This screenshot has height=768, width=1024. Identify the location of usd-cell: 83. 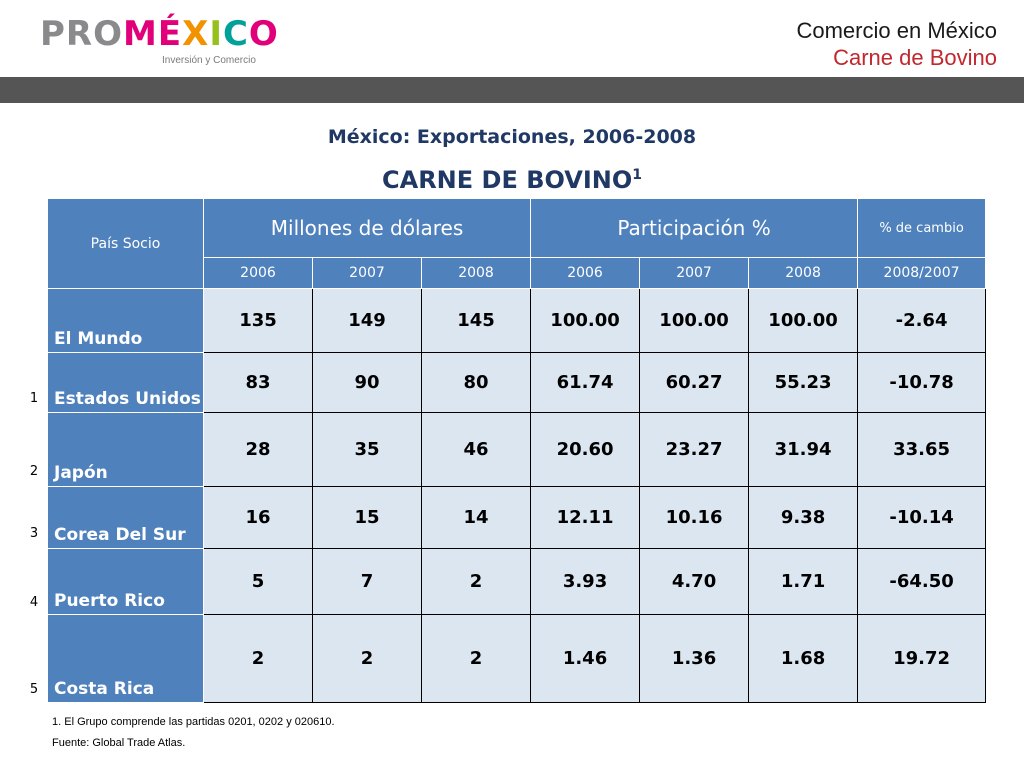
(258, 382).